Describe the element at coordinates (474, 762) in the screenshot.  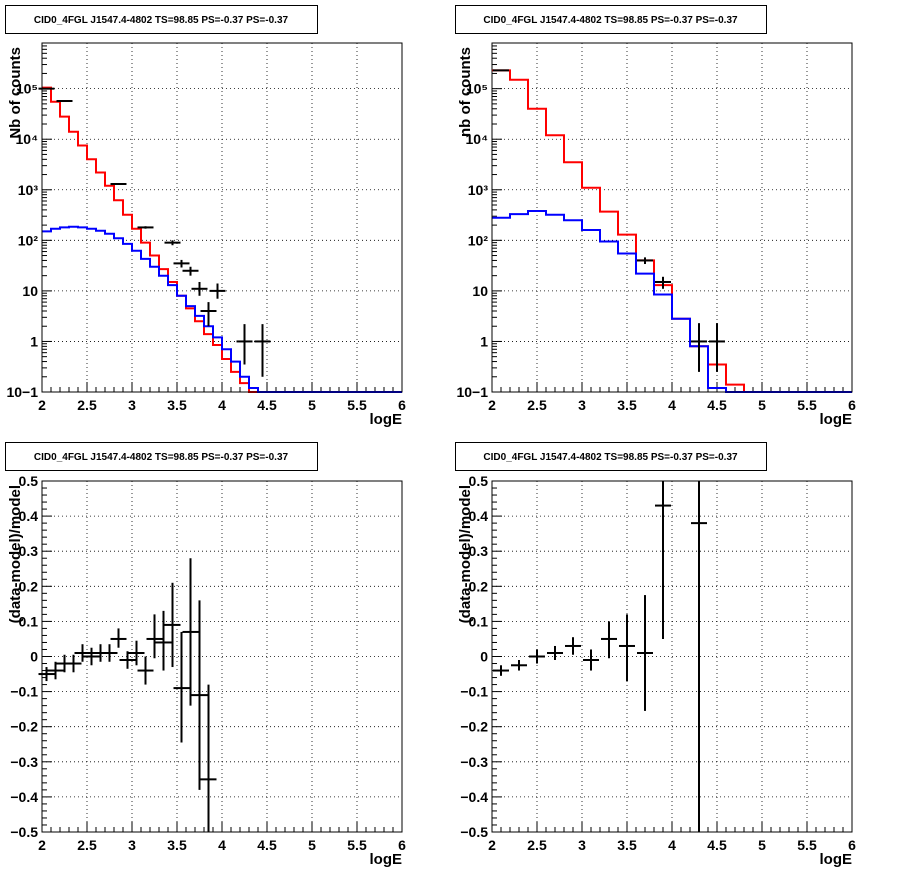
I see `y-tick-label: −0.3` at that location.